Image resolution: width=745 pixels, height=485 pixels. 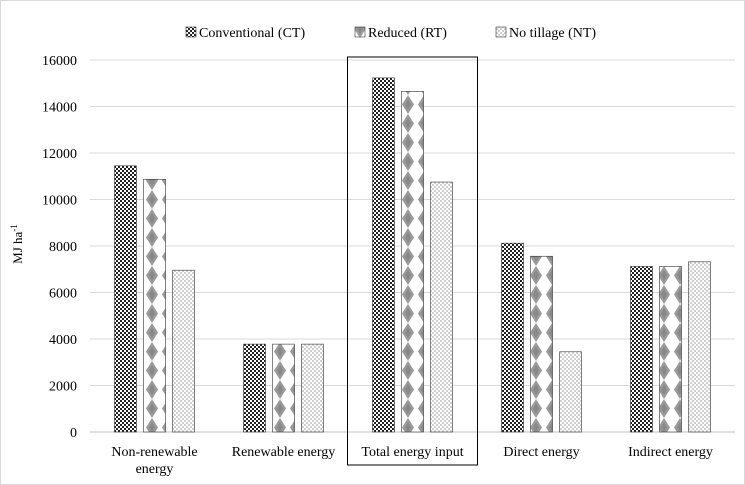 What do you see at coordinates (17, 244) in the screenshot?
I see `y-axis-title: MJ ha-1` at bounding box center [17, 244].